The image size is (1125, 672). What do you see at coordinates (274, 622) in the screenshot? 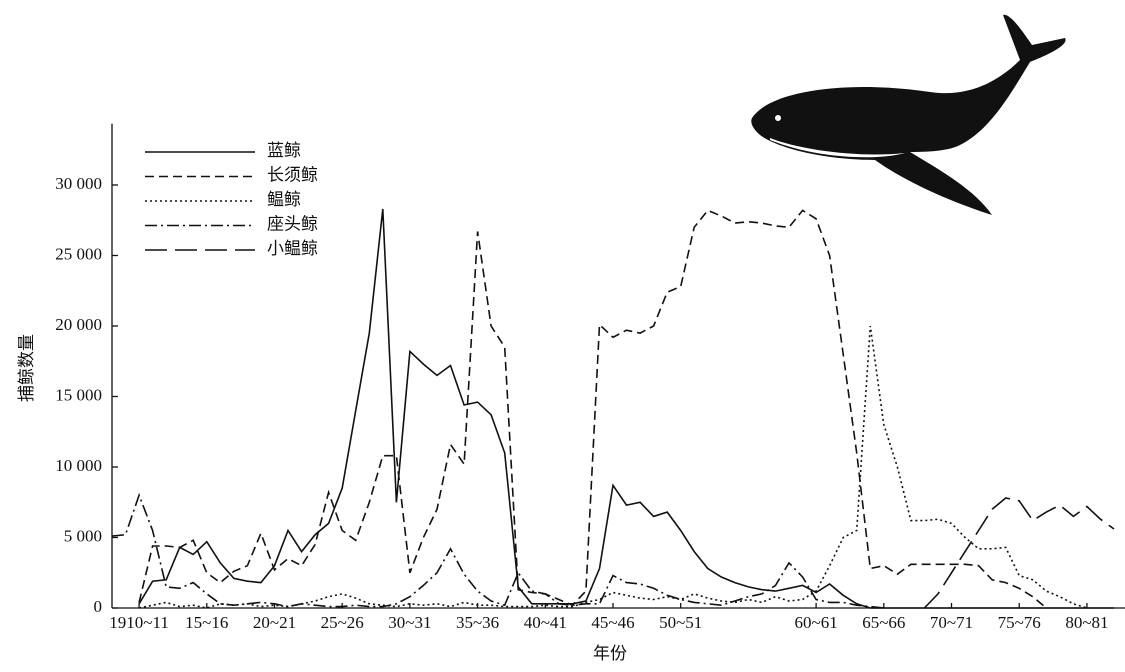
I see `x-tick-label: 20~21` at bounding box center [274, 622].